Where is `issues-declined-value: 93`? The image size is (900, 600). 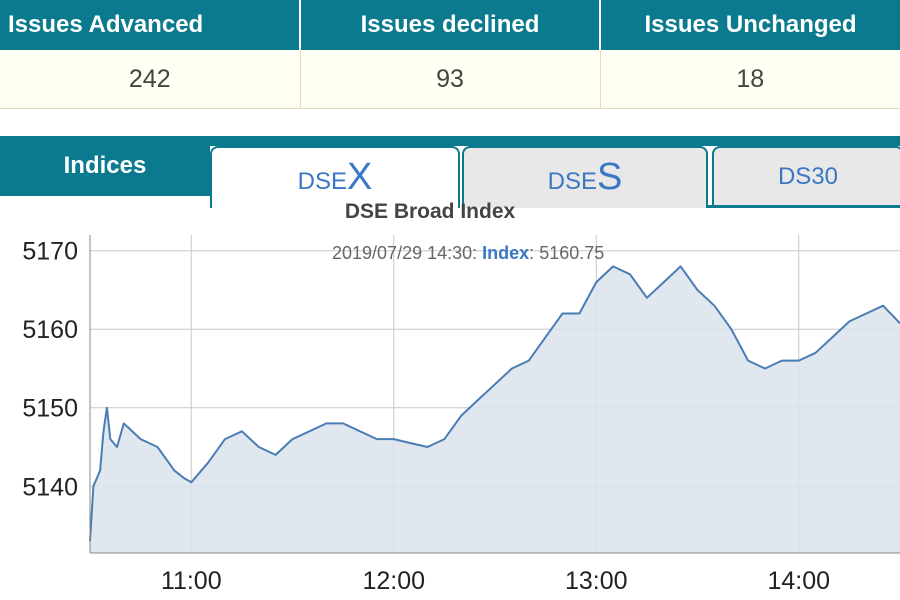
issues-declined-value: 93 is located at coordinates (449, 79).